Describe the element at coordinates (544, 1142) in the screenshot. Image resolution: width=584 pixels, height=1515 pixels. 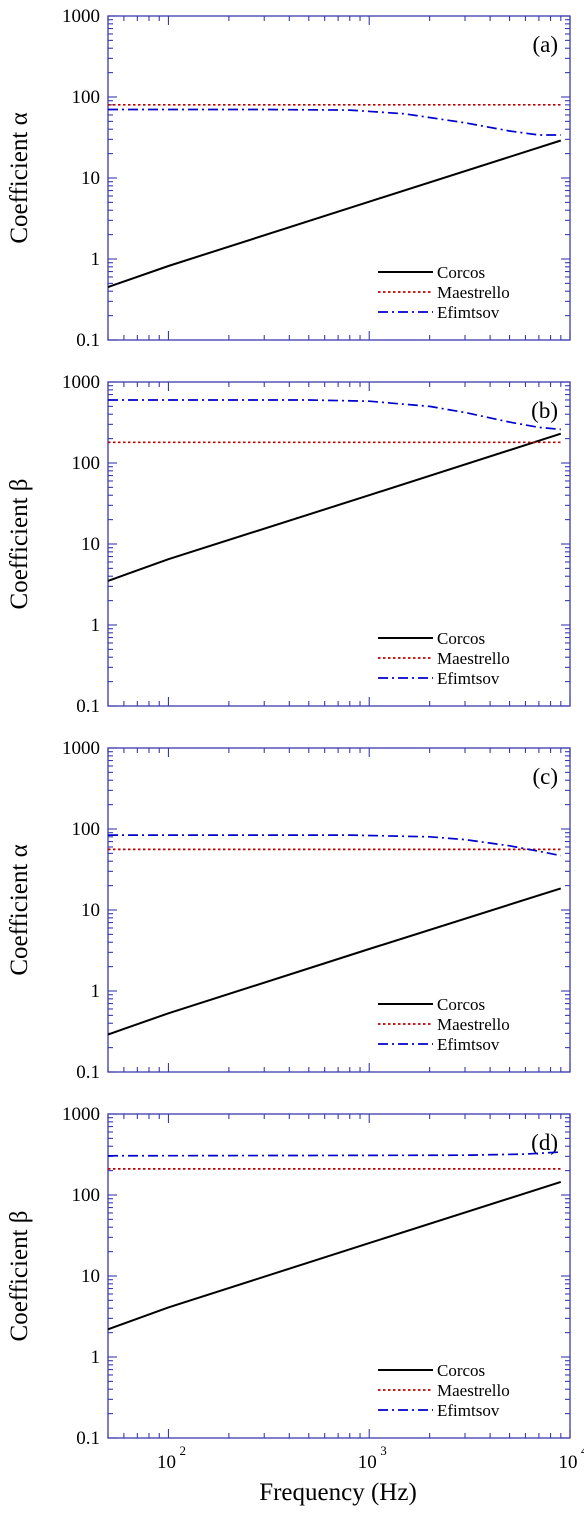
I see `panel-label: (d)` at that location.